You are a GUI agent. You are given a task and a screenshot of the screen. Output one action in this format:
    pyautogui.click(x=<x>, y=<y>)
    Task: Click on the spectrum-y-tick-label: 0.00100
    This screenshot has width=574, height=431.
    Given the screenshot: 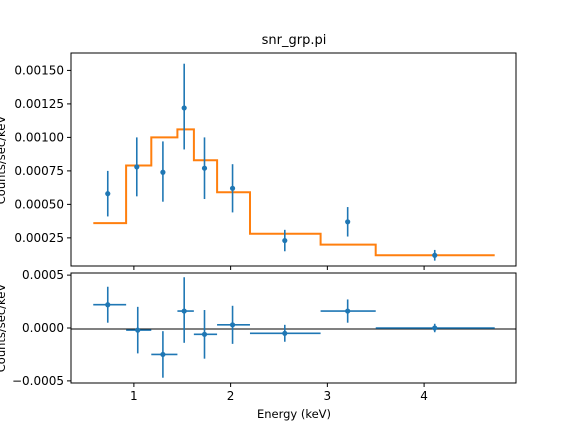 What is the action you would take?
    pyautogui.click(x=39, y=137)
    